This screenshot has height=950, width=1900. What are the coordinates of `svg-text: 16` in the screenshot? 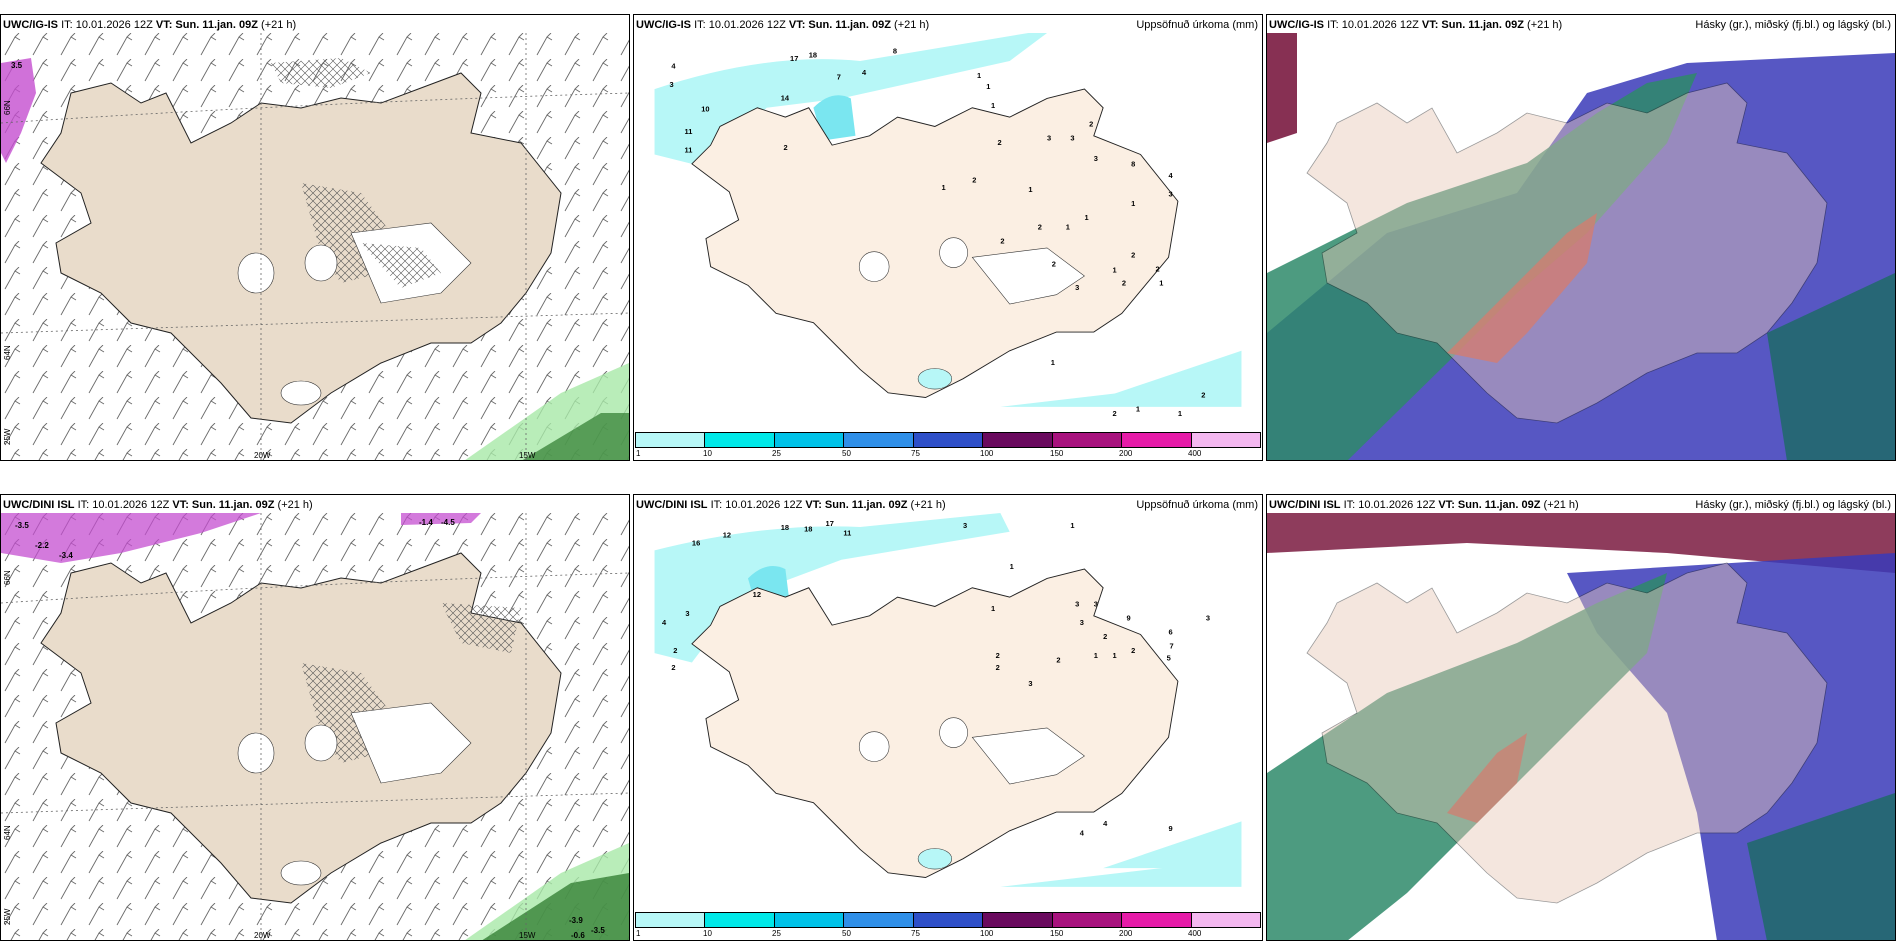 It's located at (696, 543).